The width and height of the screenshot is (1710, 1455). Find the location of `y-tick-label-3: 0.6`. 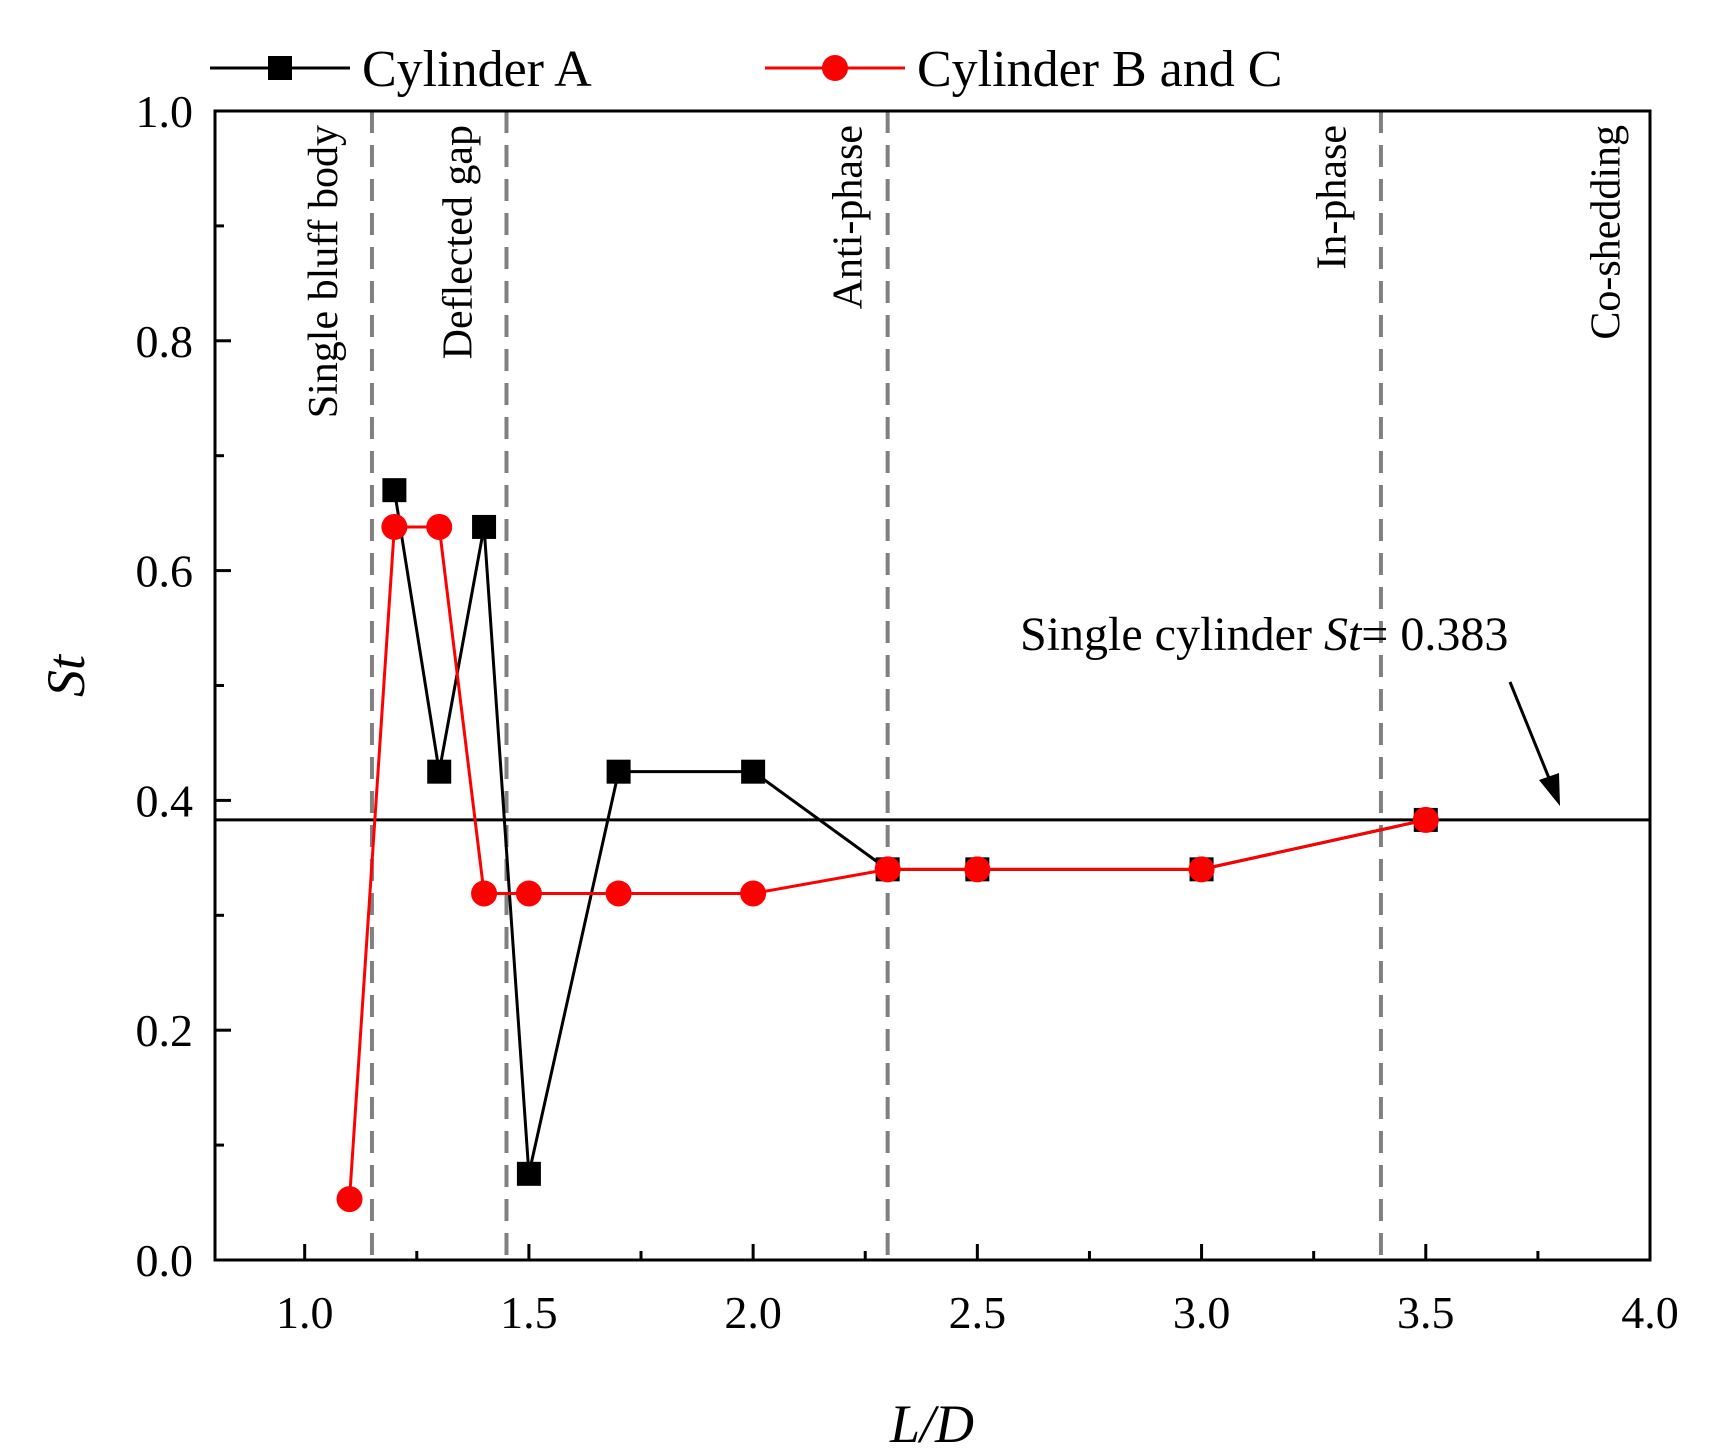

y-tick-label-3: 0.6 is located at coordinates (165, 571).